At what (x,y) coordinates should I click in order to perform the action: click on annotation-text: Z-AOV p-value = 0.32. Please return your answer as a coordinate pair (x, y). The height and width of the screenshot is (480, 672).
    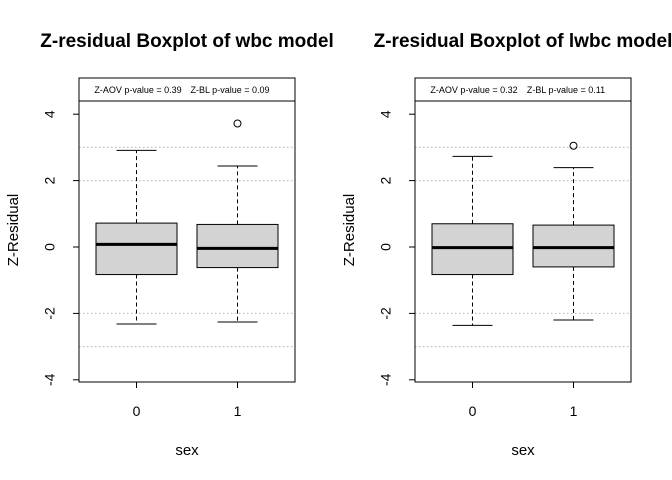
    Looking at the image, I should click on (473, 90).